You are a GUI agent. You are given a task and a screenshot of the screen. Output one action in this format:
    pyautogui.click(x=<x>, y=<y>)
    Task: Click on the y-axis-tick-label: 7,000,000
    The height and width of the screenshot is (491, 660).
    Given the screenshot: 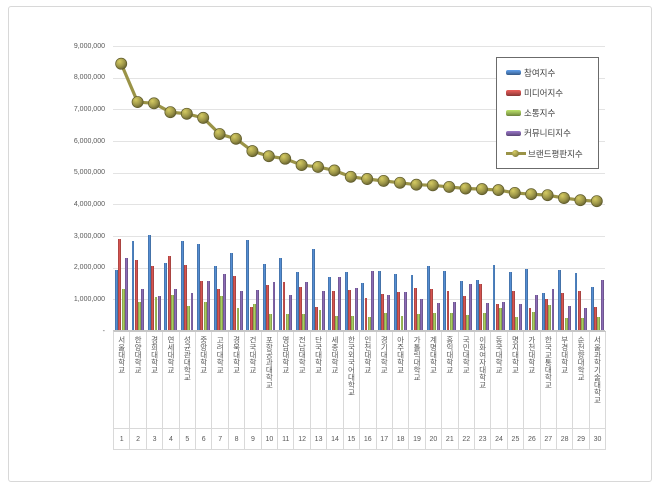 What is the action you would take?
    pyautogui.click(x=89, y=109)
    